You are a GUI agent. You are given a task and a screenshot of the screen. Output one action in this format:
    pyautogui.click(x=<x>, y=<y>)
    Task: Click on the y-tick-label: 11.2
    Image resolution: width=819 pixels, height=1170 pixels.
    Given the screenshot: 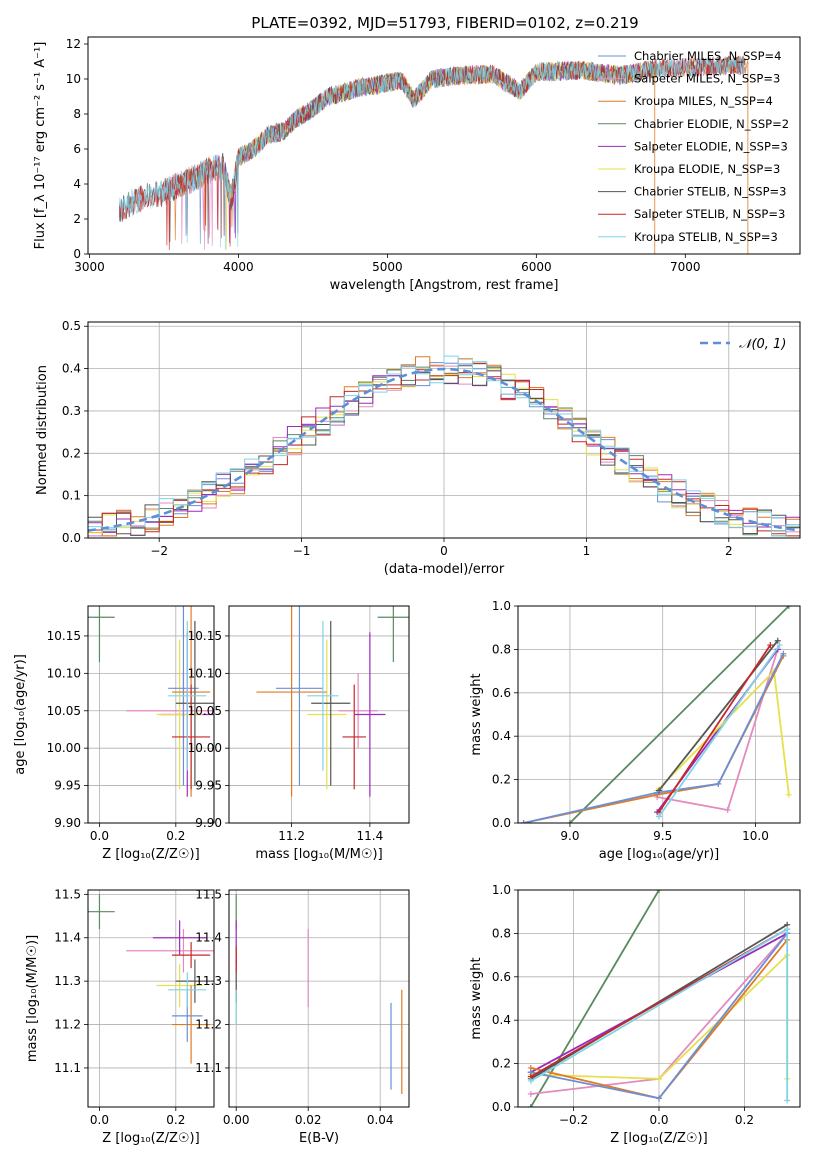 What is the action you would take?
    pyautogui.click(x=67, y=1025)
    